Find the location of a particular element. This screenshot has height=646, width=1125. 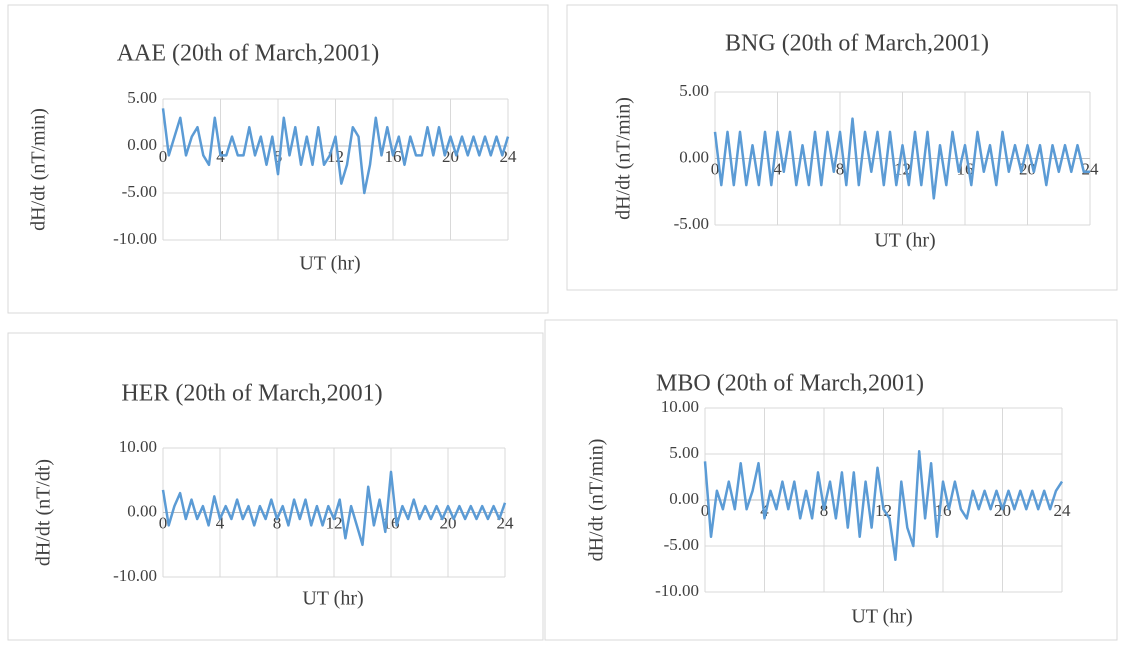

chart-title: BNG (20th of March,2001) is located at coordinates (857, 44).